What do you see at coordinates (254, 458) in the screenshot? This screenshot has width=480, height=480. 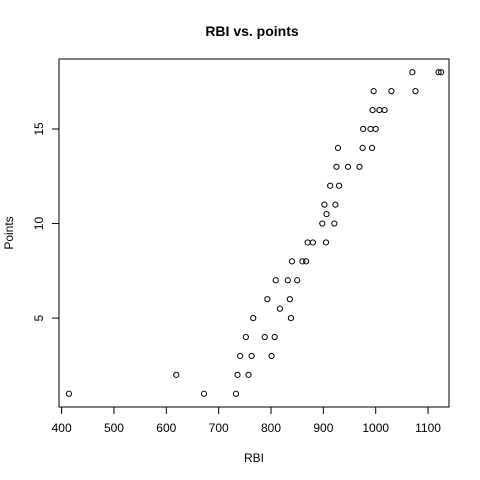 I see `x-axis-label: RBI` at bounding box center [254, 458].